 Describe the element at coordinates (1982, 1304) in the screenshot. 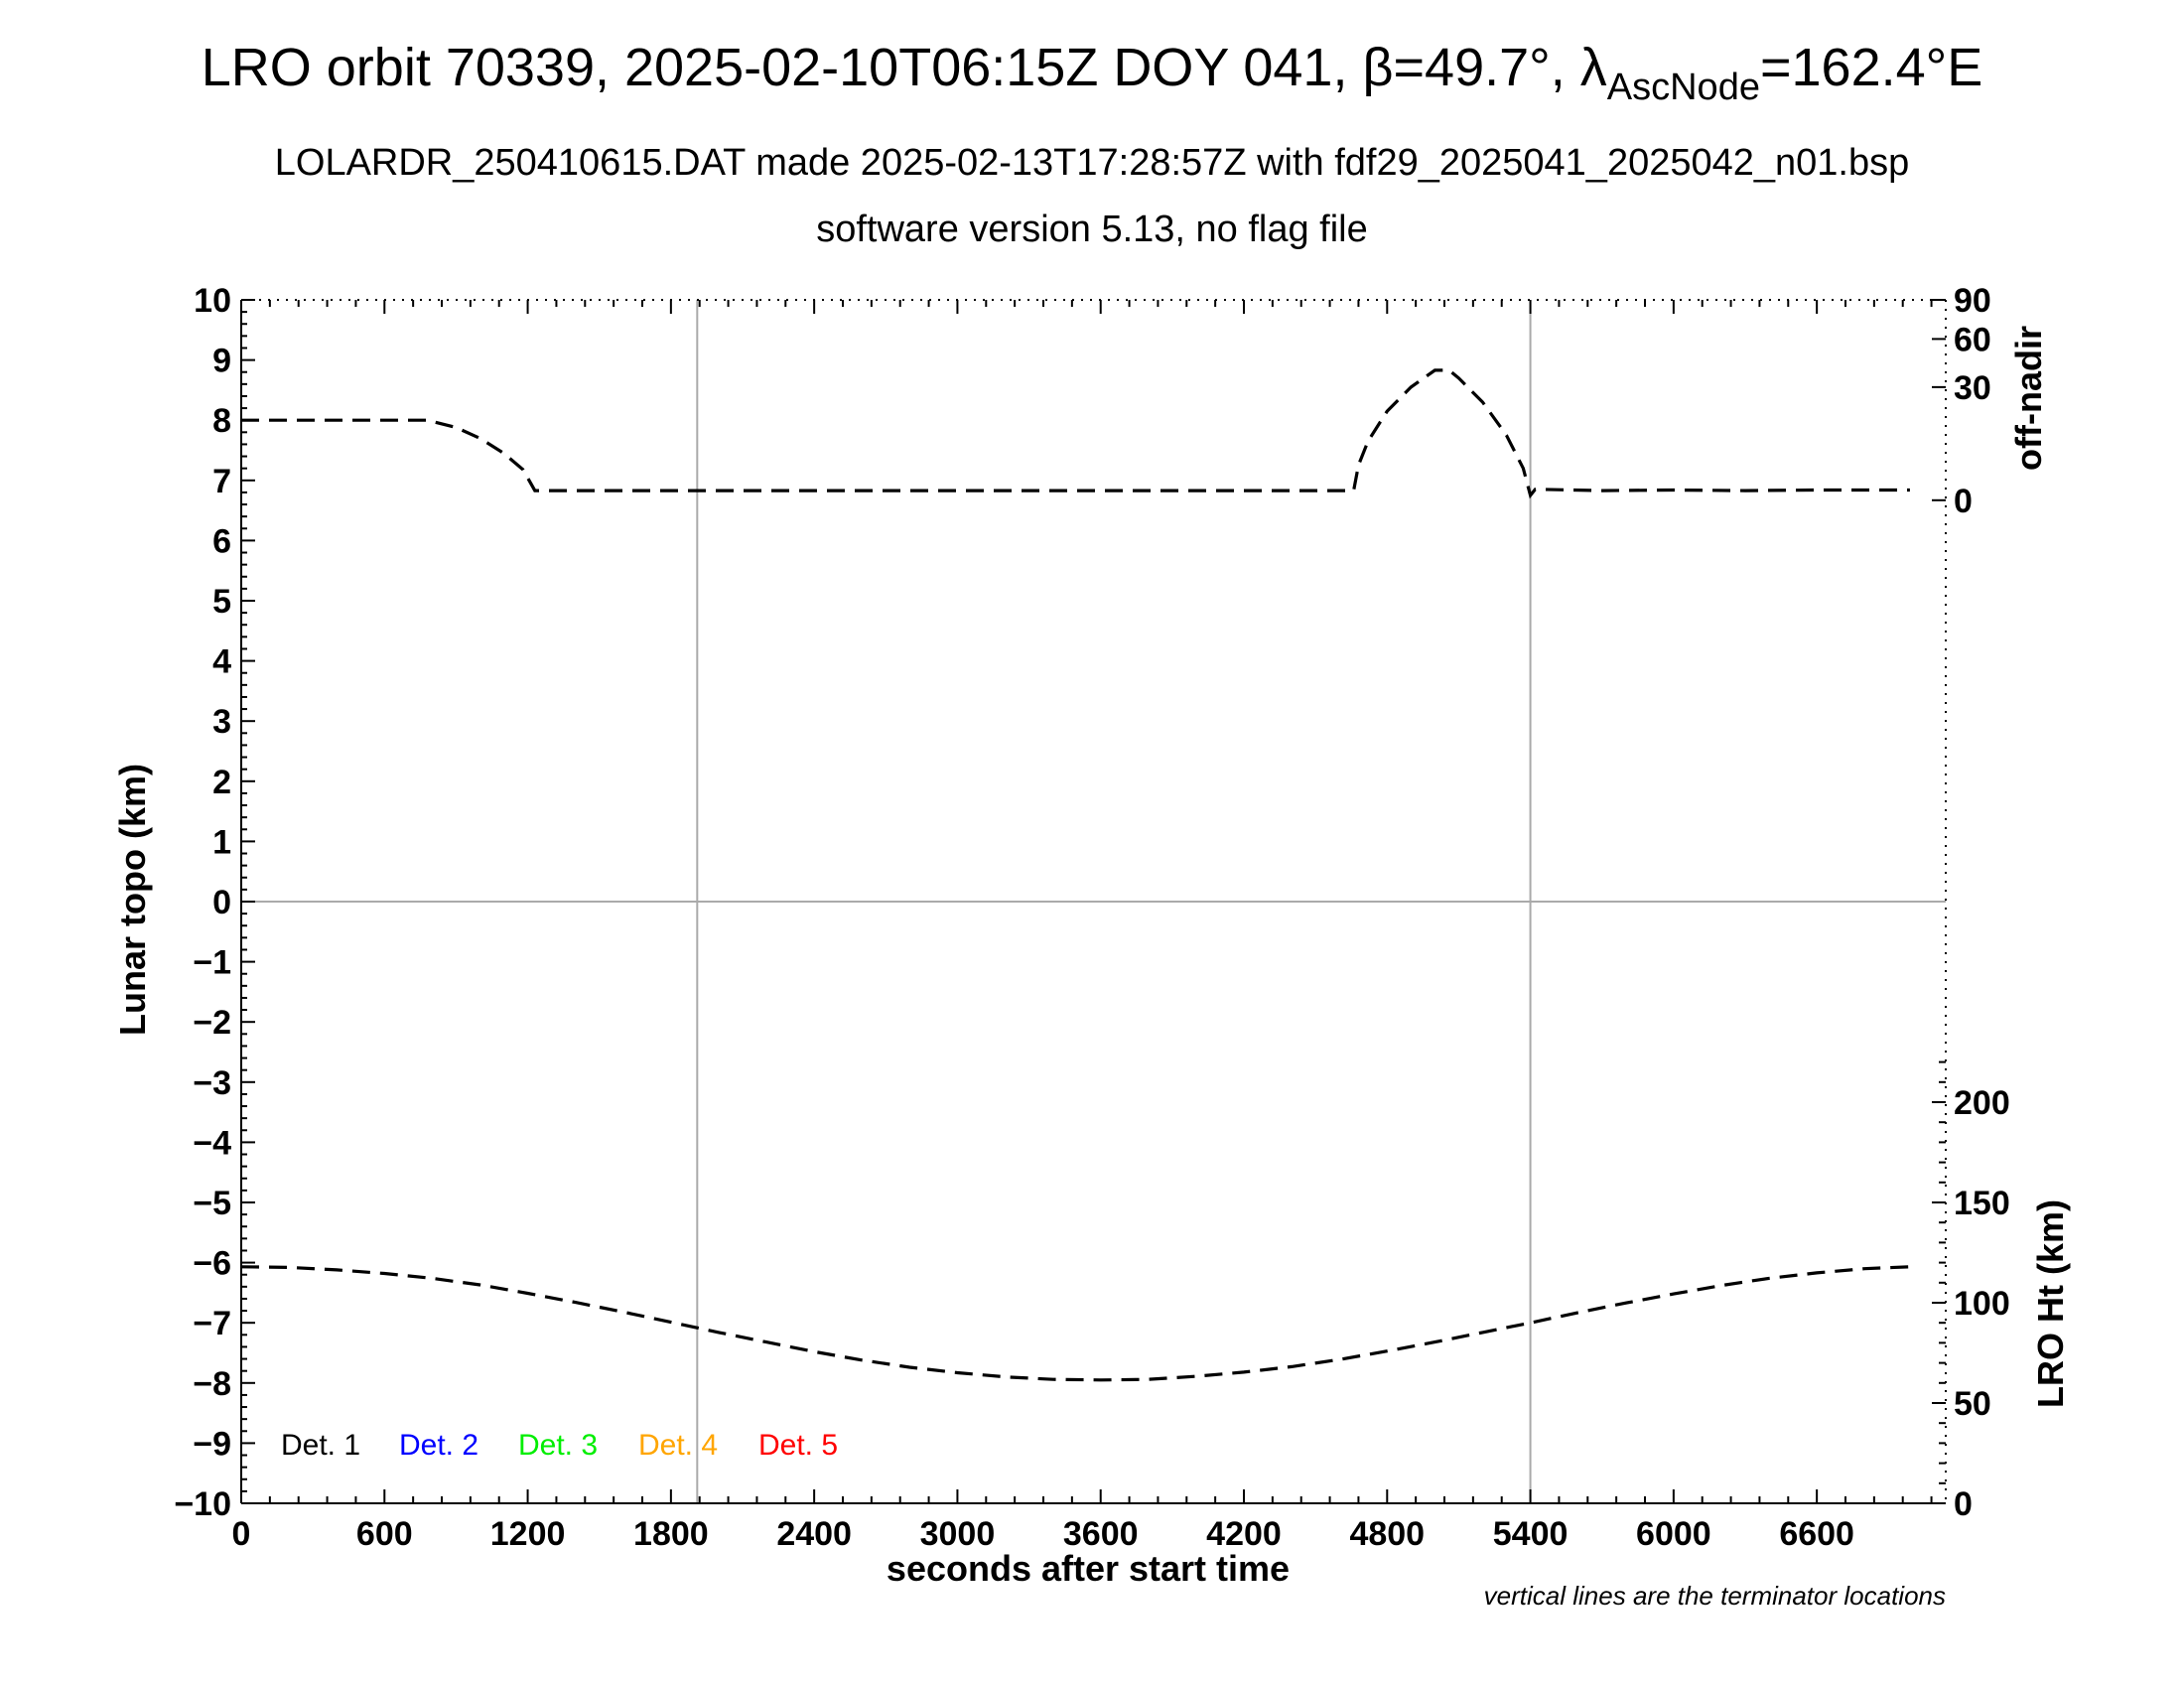

I see `height-tick-label: 100` at that location.